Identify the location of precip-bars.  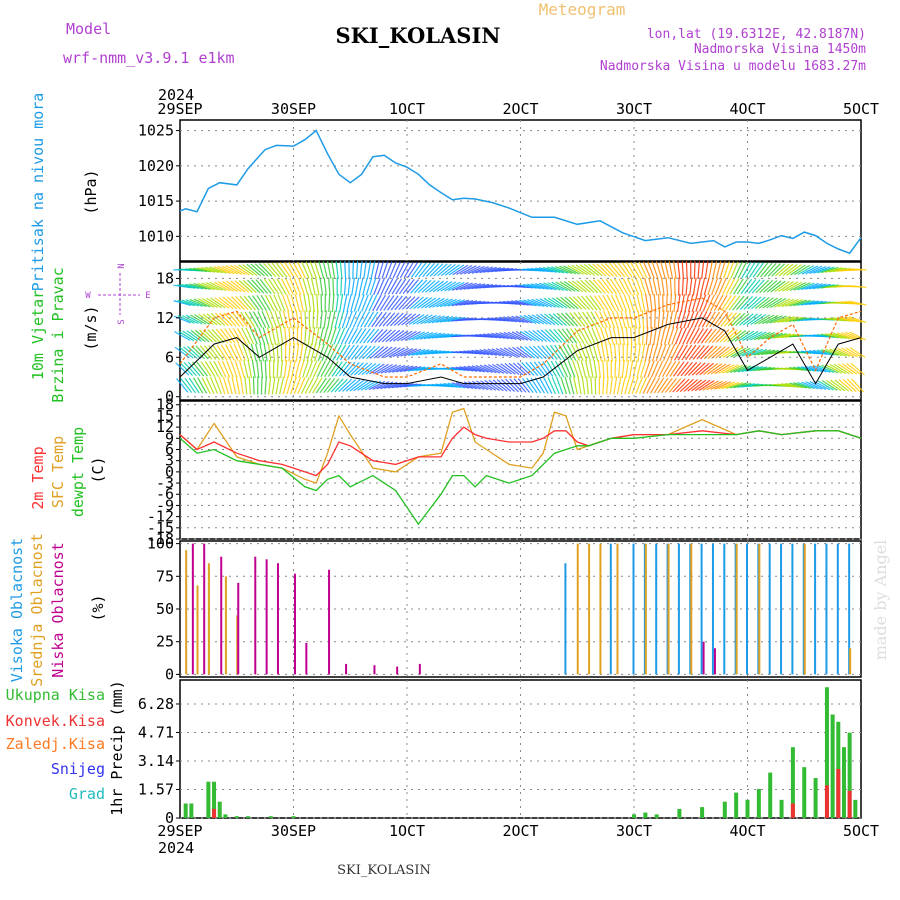
(520, 752).